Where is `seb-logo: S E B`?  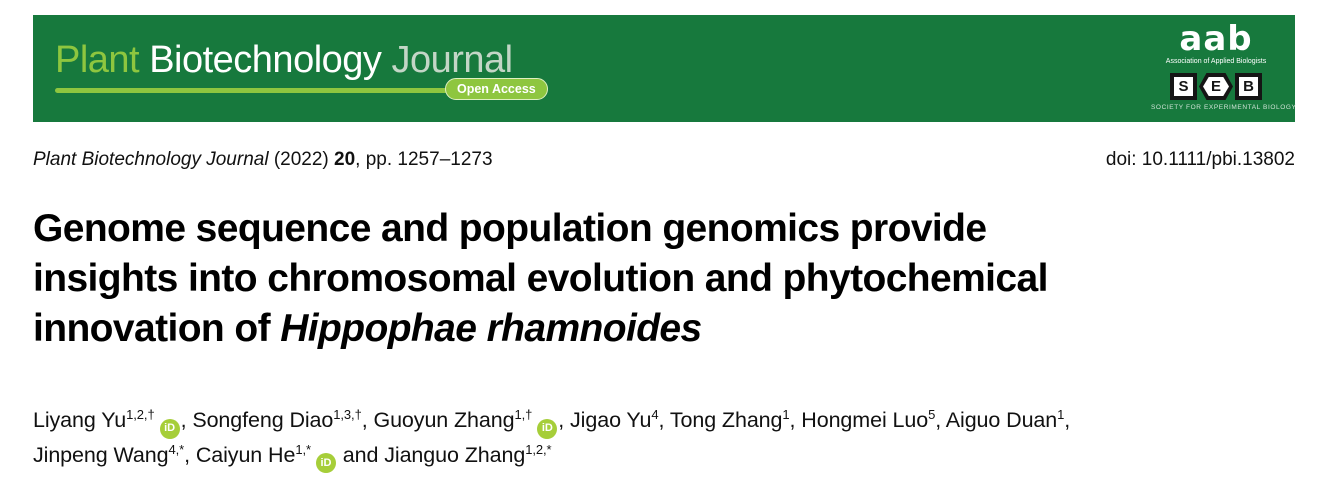 seb-logo: S E B is located at coordinates (1216, 86).